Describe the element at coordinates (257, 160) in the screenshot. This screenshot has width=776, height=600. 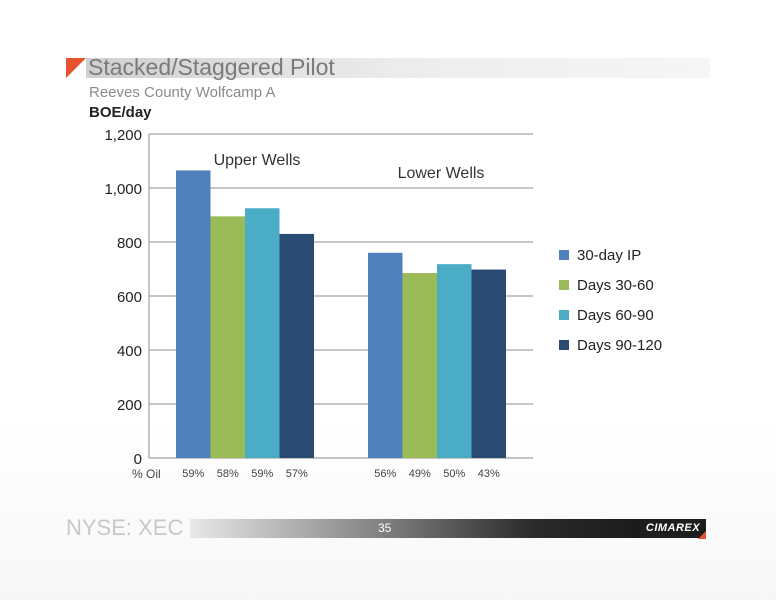
I see `category-label: Upper Wells` at that location.